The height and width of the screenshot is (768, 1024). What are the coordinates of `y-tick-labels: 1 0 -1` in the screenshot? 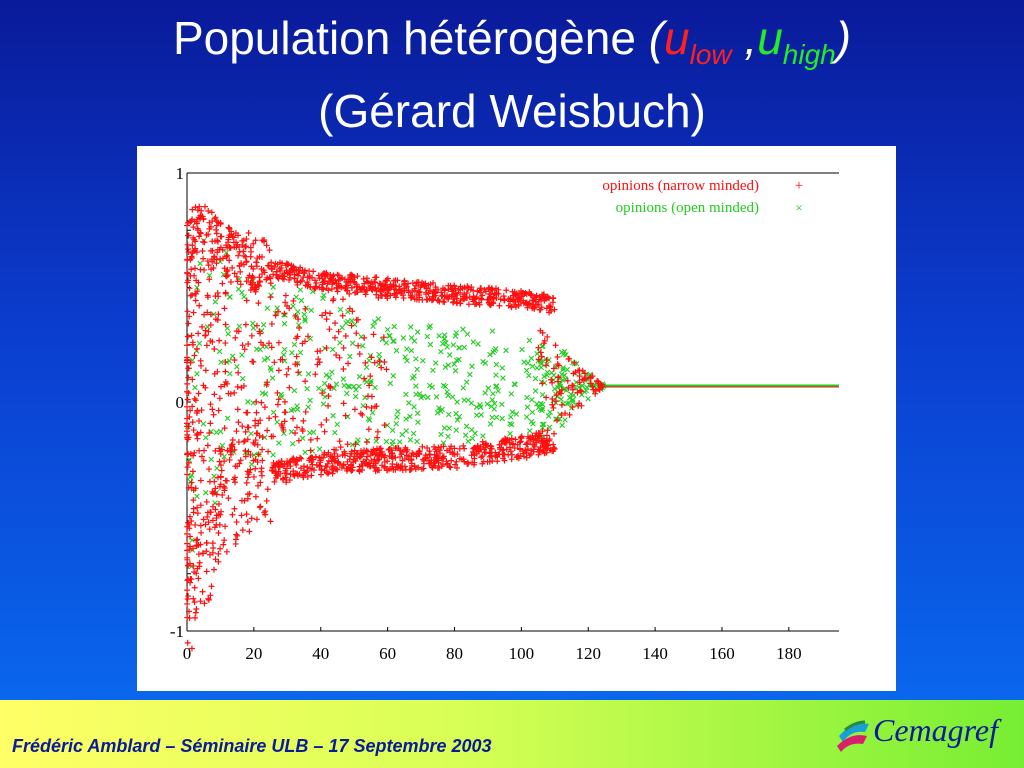 It's located at (177, 402).